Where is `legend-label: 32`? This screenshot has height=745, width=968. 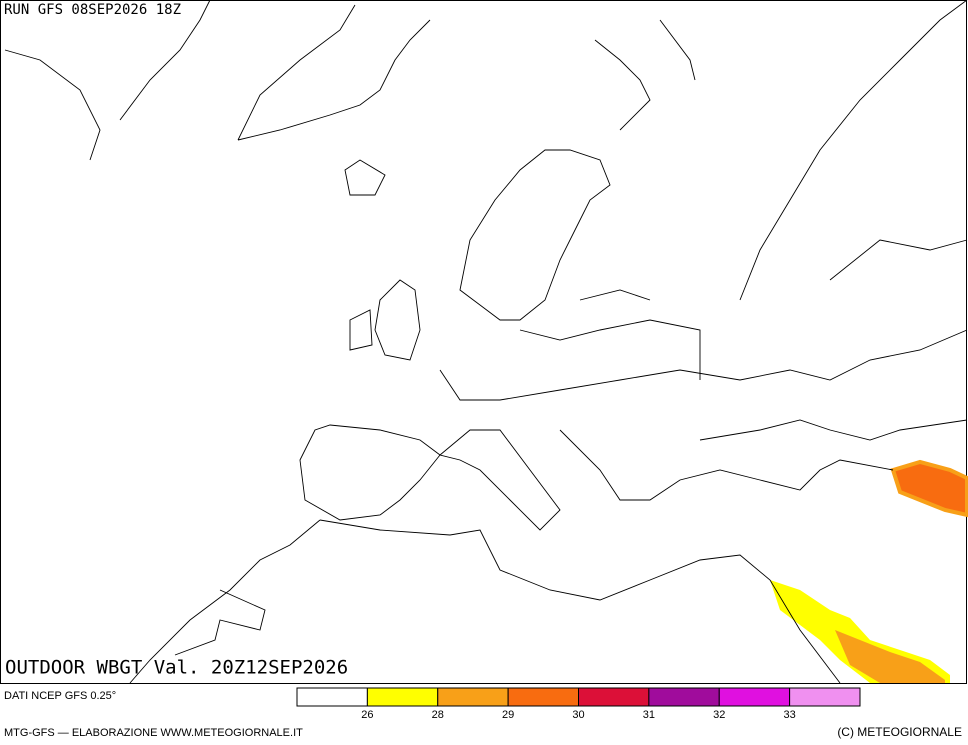
legend-label: 32 is located at coordinates (719, 715).